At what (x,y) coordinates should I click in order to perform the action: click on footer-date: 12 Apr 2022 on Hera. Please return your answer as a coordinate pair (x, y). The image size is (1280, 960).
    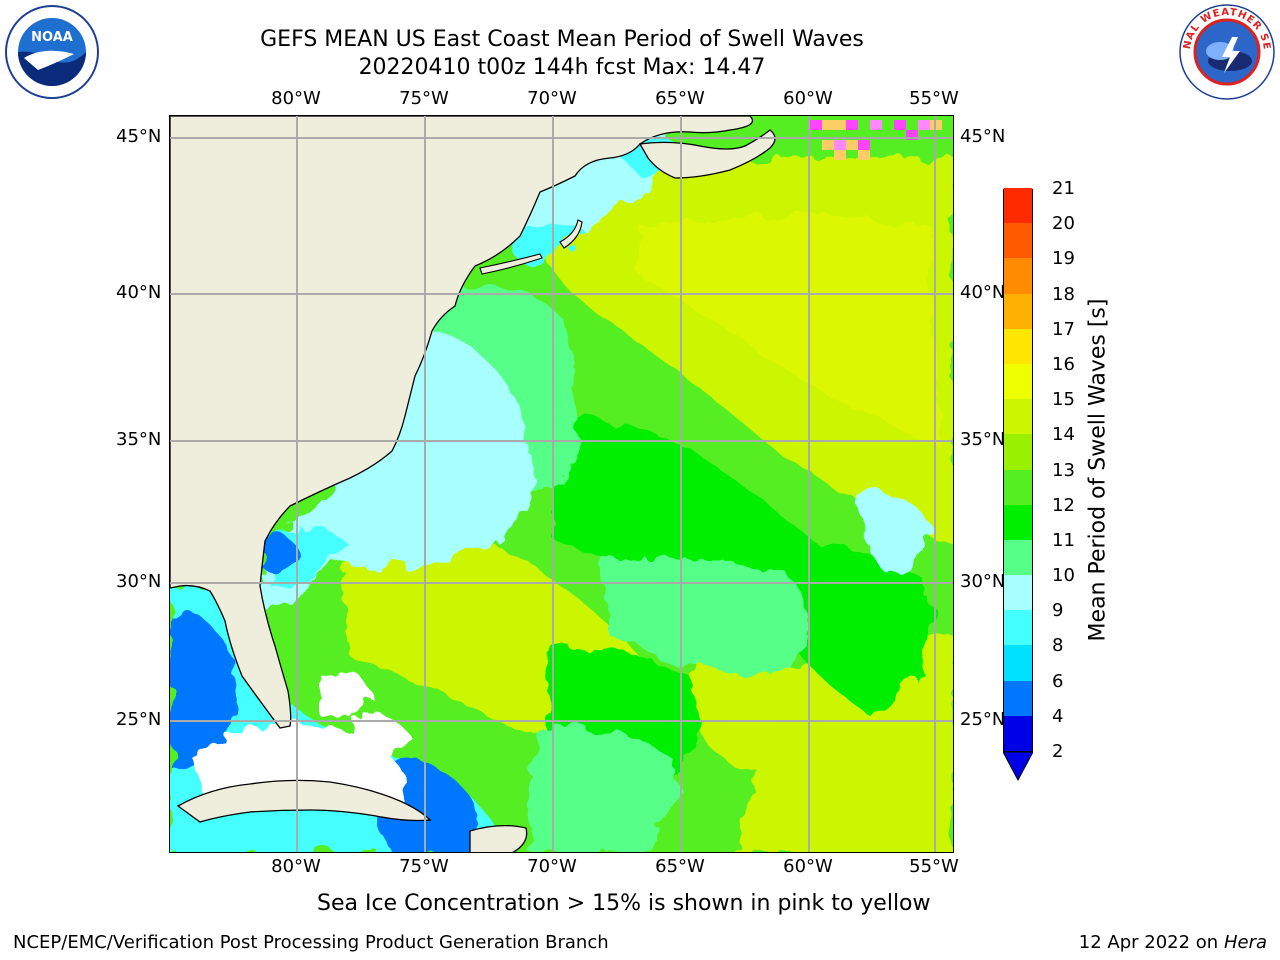
    Looking at the image, I should click on (1173, 943).